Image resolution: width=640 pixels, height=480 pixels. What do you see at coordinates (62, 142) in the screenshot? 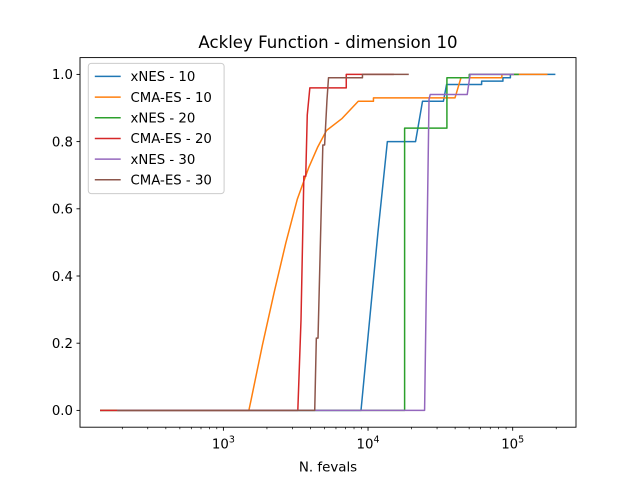
I see `y-tick-label: 0.8` at bounding box center [62, 142].